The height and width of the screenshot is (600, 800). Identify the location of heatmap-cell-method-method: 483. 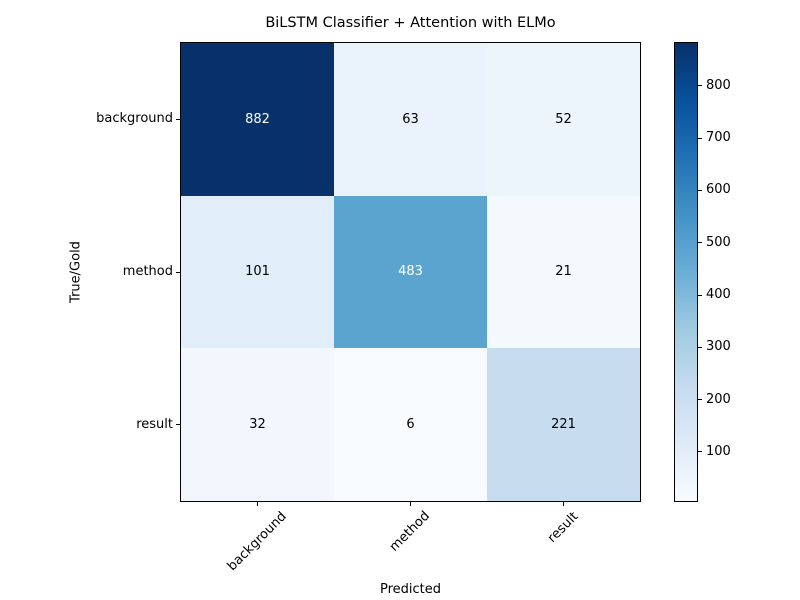
(410, 272).